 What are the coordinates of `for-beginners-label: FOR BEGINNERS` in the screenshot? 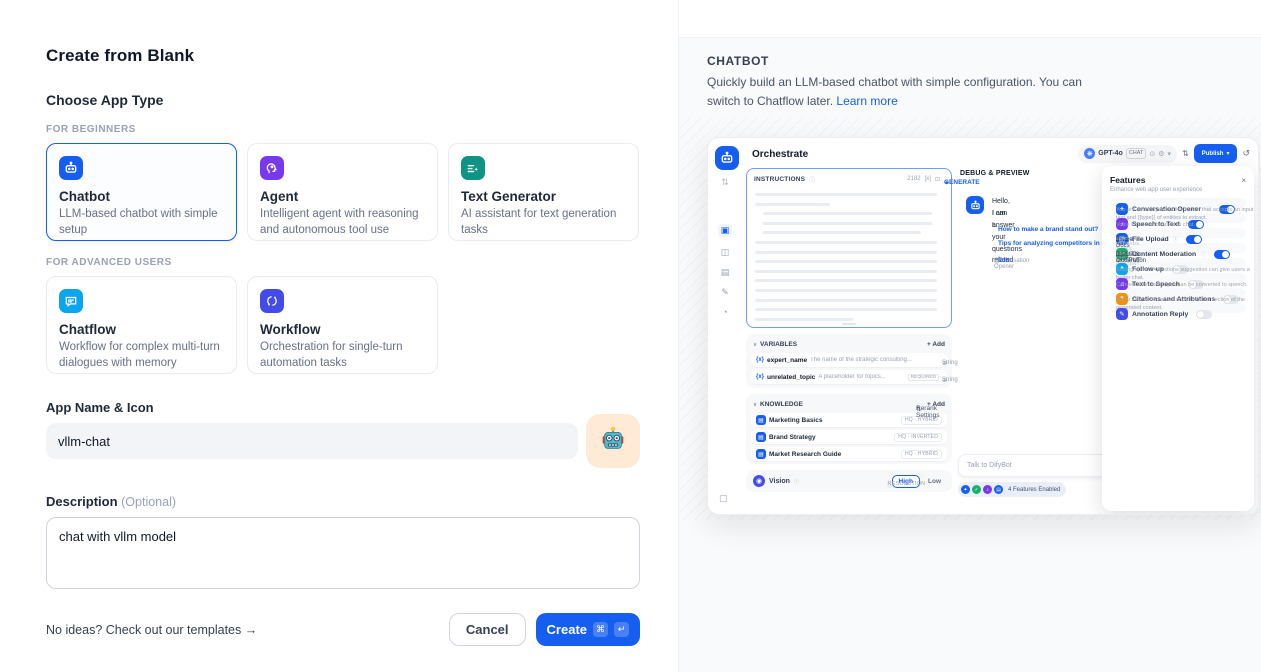 It's located at (91, 129).